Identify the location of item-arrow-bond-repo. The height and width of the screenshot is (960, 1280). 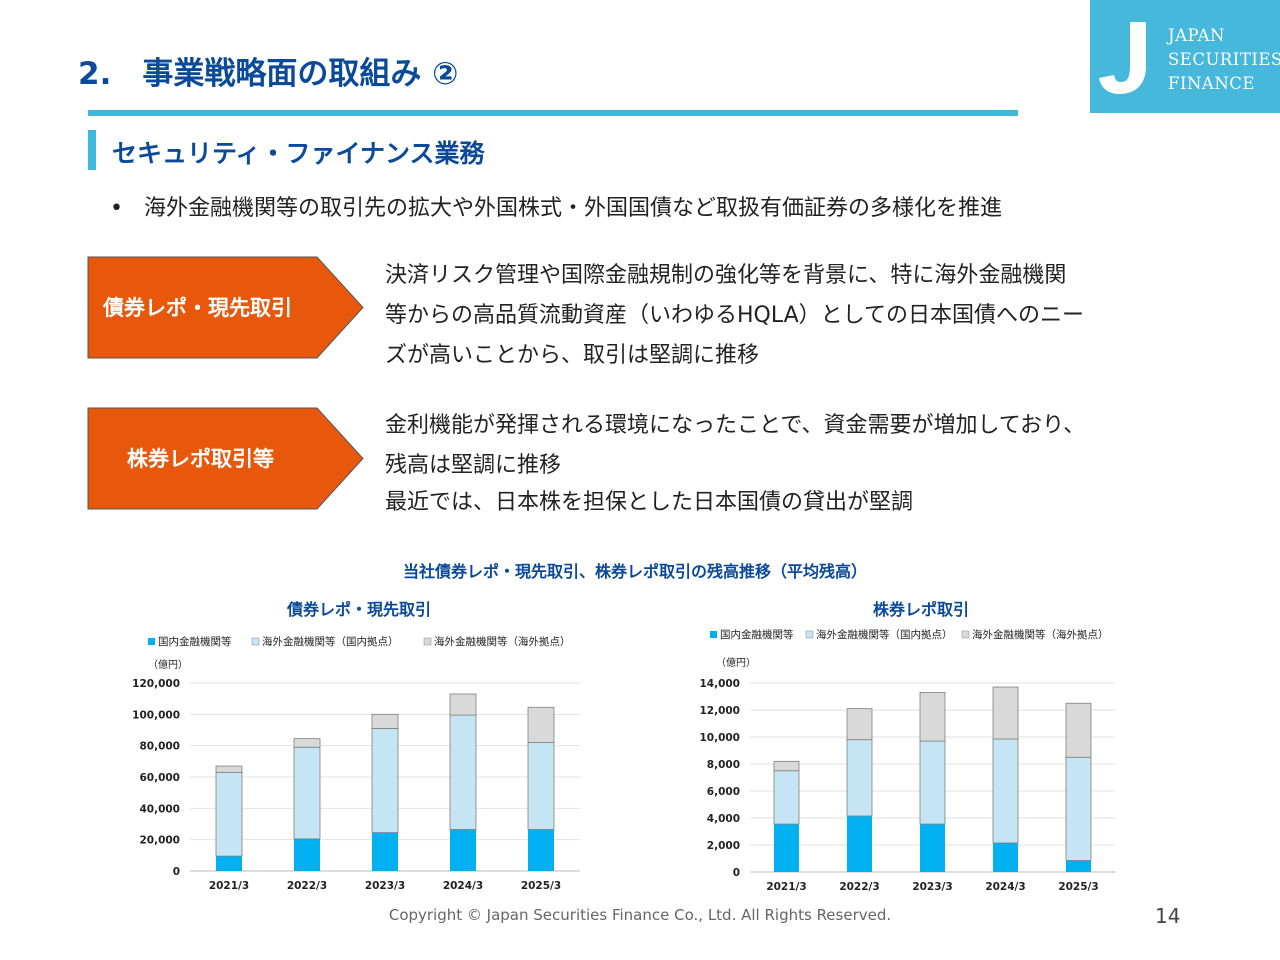
(225, 307).